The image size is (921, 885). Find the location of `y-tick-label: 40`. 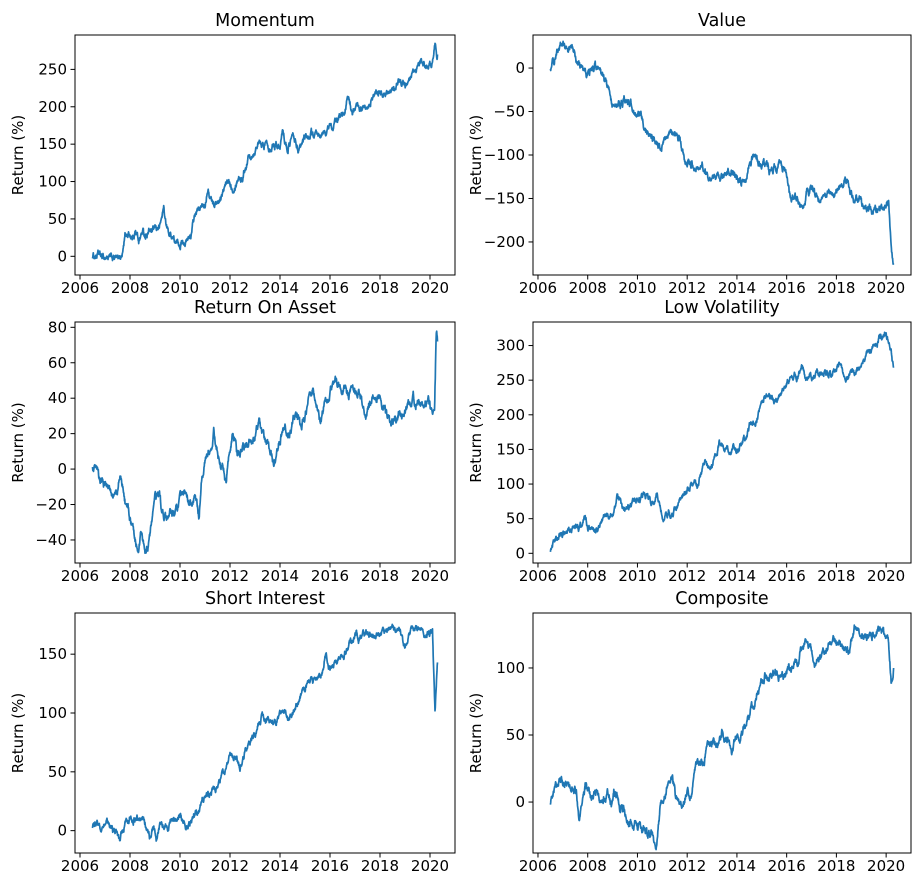

y-tick-label: 40 is located at coordinates (57, 398).